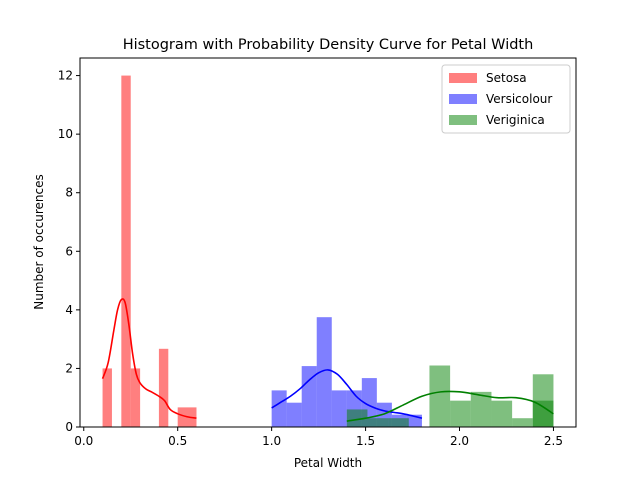 The width and height of the screenshot is (640, 480). I want to click on density-curve-setosa, so click(149, 359).